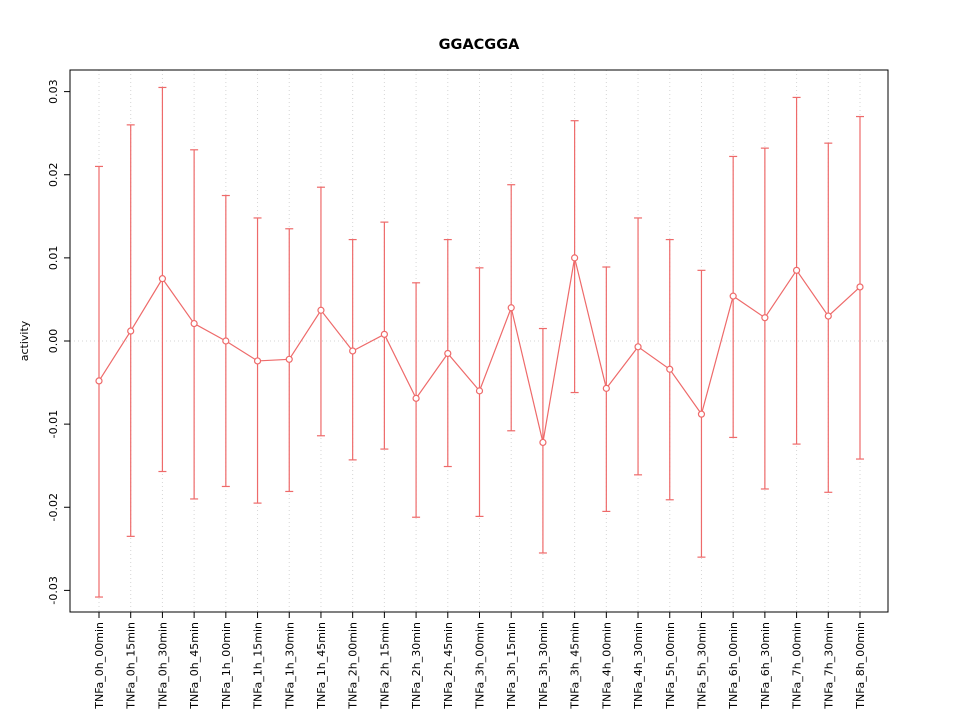 This screenshot has width=960, height=724. What do you see at coordinates (670, 666) in the screenshot?
I see `x-tick-label: TNFa_5h_00min` at bounding box center [670, 666].